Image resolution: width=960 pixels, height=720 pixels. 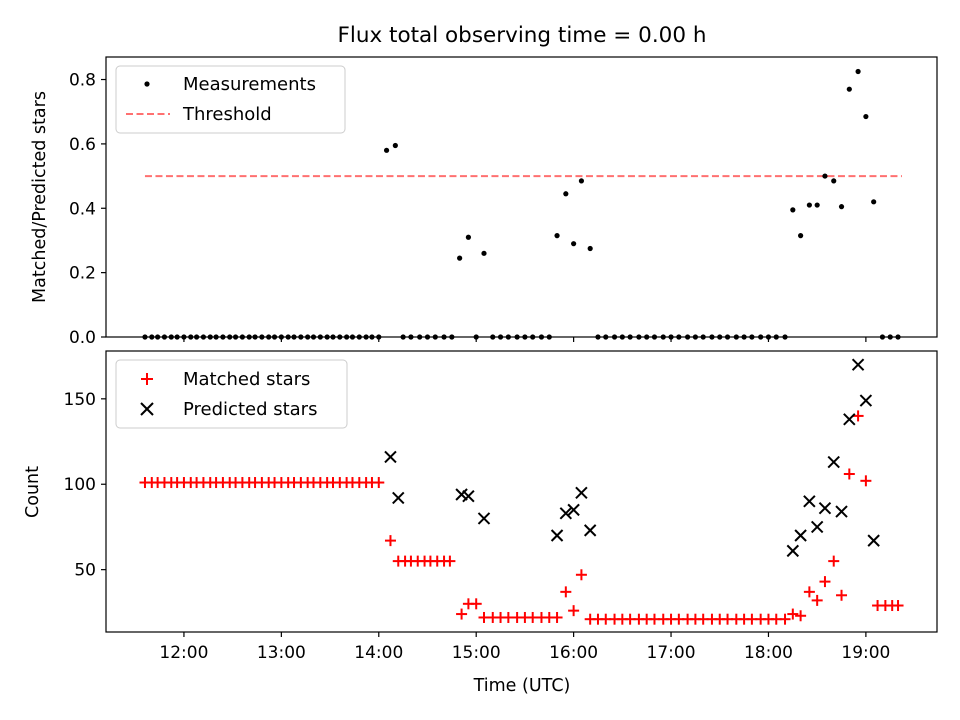 What do you see at coordinates (33, 492) in the screenshot?
I see `bottom-y-axis-label: Count` at bounding box center [33, 492].